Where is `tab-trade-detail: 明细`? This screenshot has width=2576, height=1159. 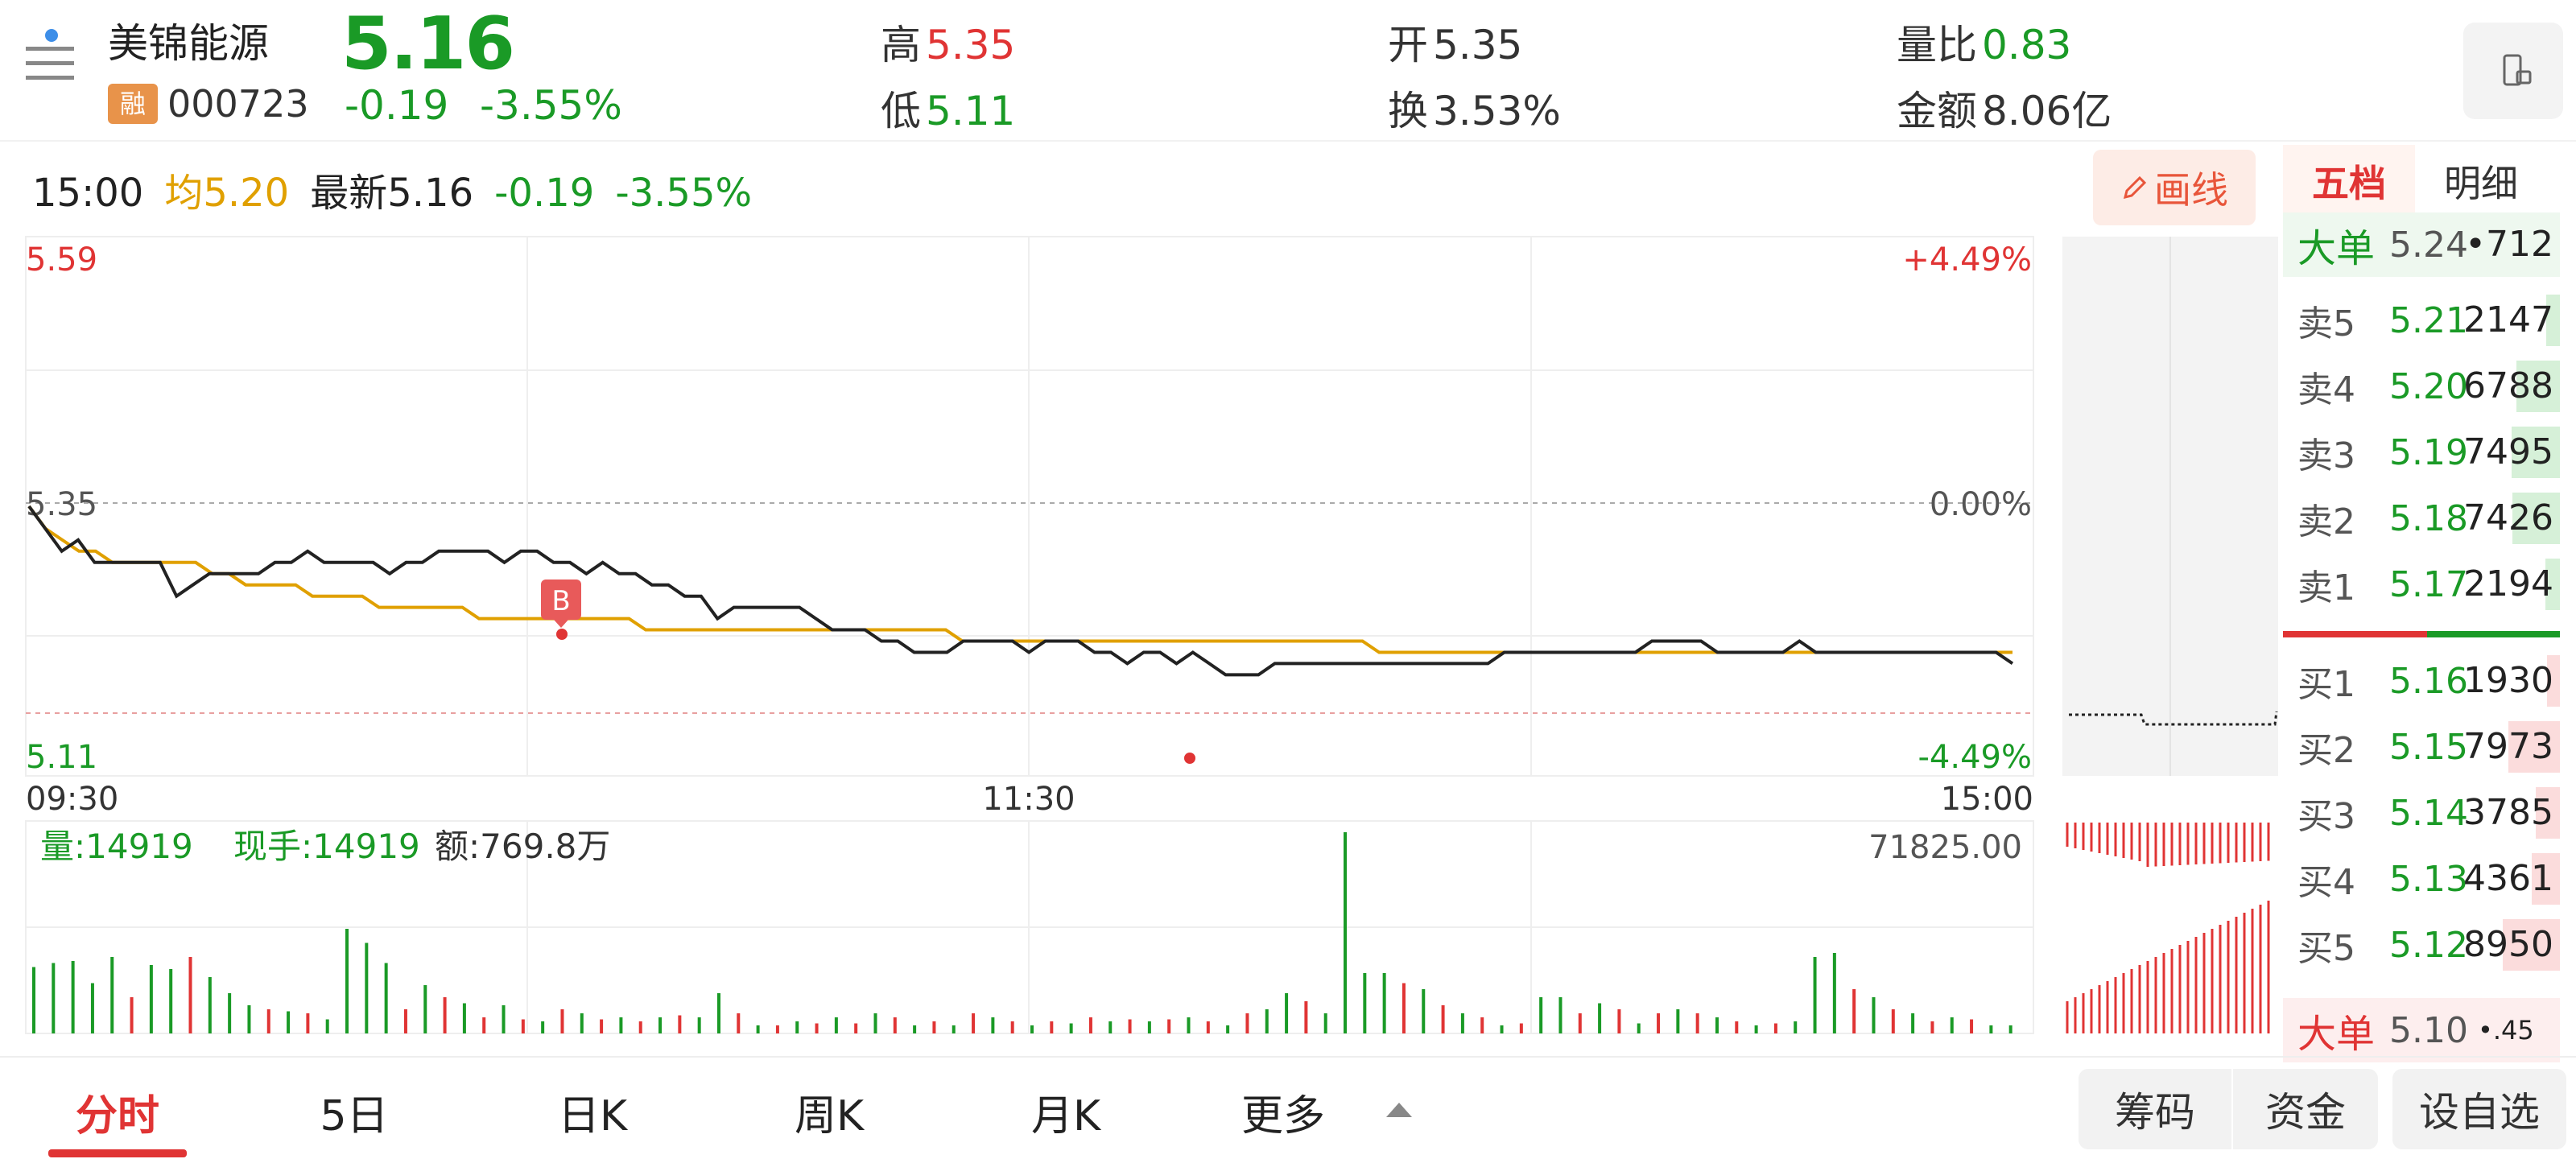 tab-trade-detail: 明细 is located at coordinates (2481, 183).